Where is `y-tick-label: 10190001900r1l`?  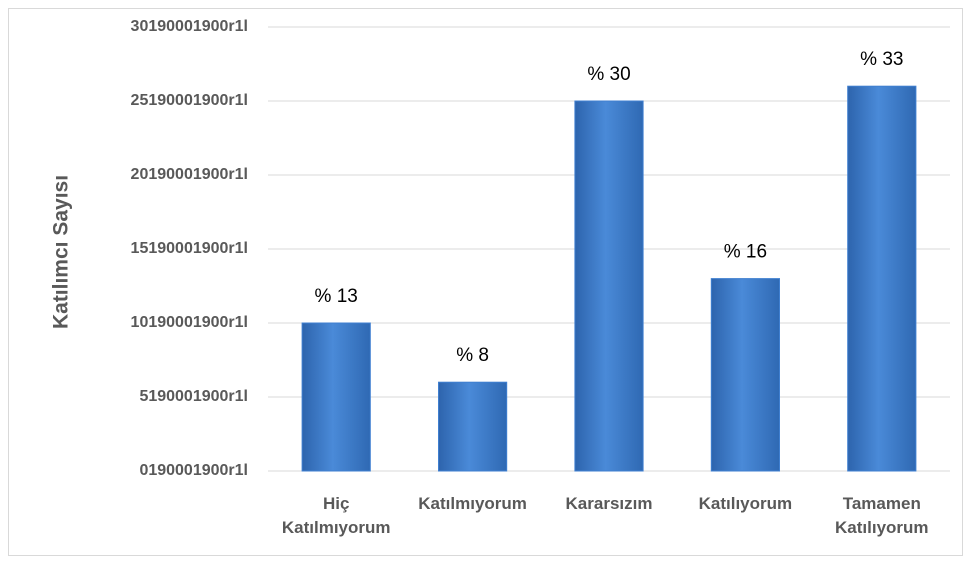 y-tick-label: 10190001900r1l is located at coordinates (189, 322).